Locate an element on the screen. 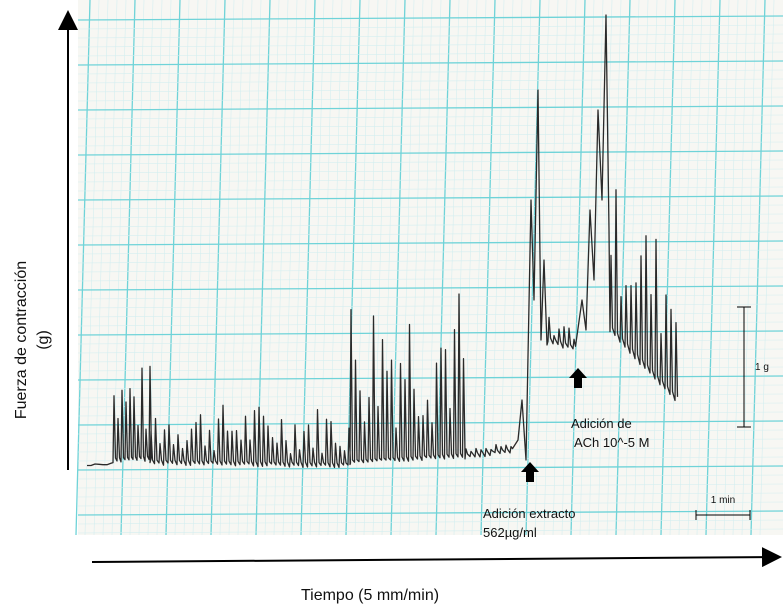  annotation-extract: 562µg/ml is located at coordinates (510, 532).